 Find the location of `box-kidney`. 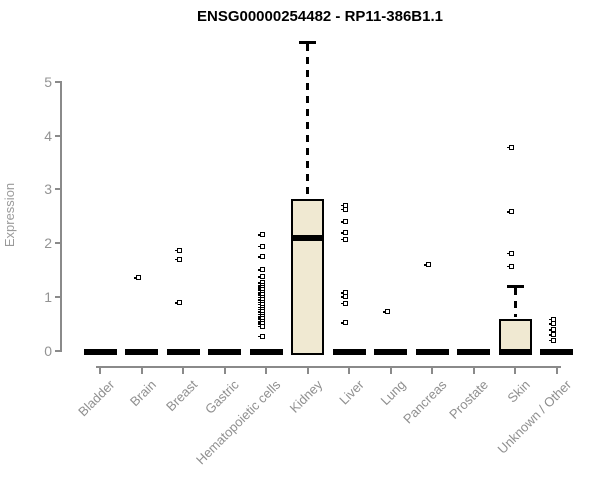

box-kidney is located at coordinates (307, 277).